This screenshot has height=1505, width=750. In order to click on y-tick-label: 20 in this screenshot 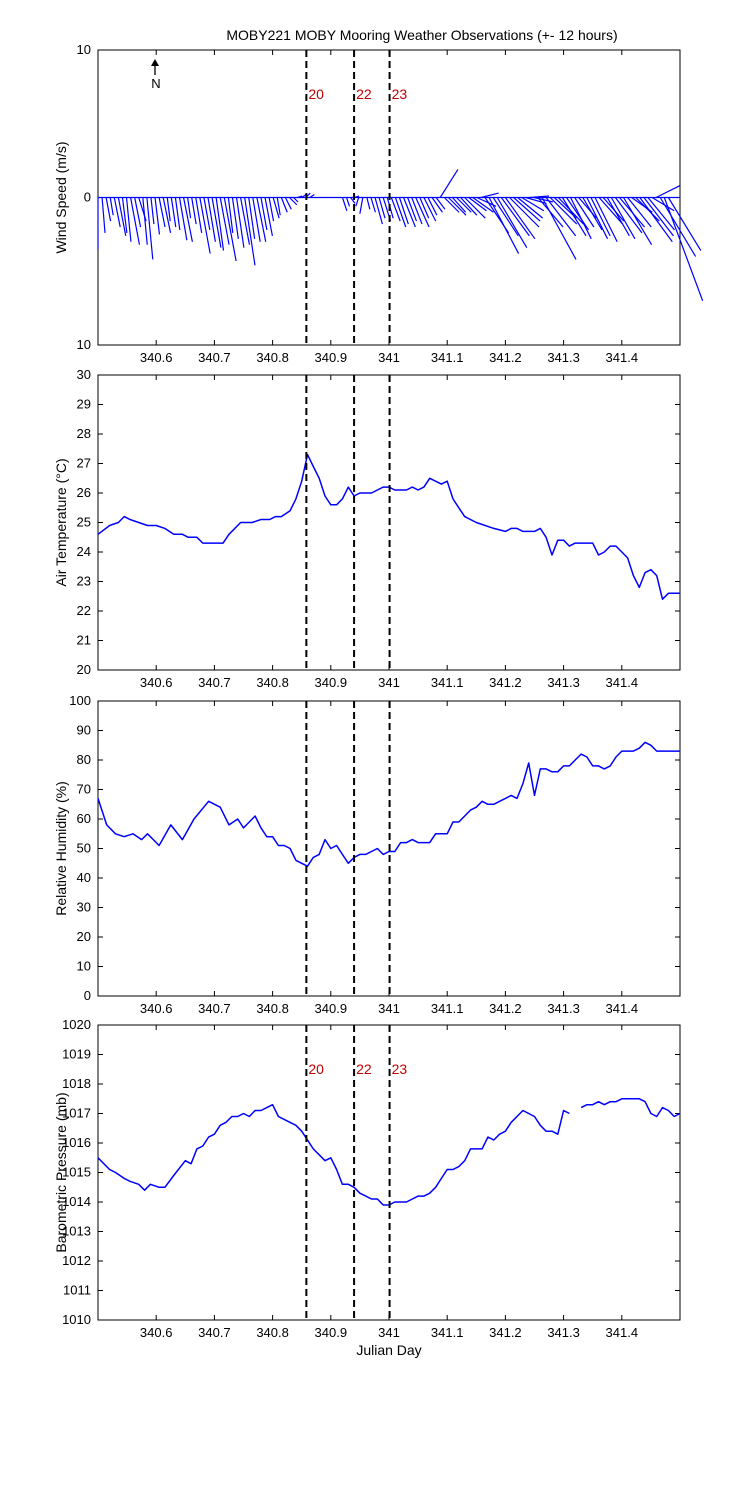, I will do `click(84, 936)`.